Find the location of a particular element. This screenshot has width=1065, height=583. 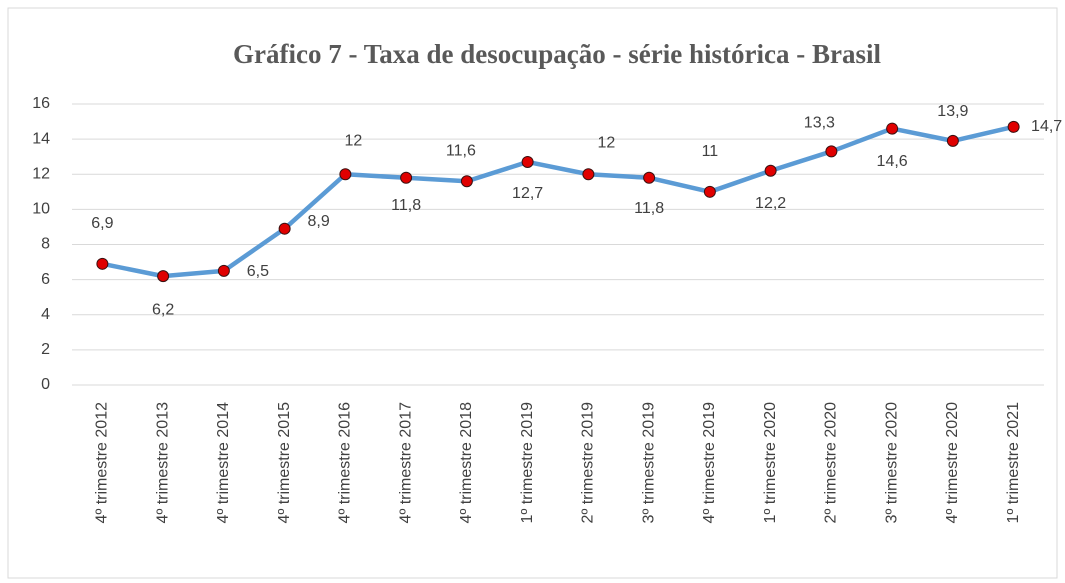

x-tick-label: 4º trimestre 2017 is located at coordinates (405, 463).